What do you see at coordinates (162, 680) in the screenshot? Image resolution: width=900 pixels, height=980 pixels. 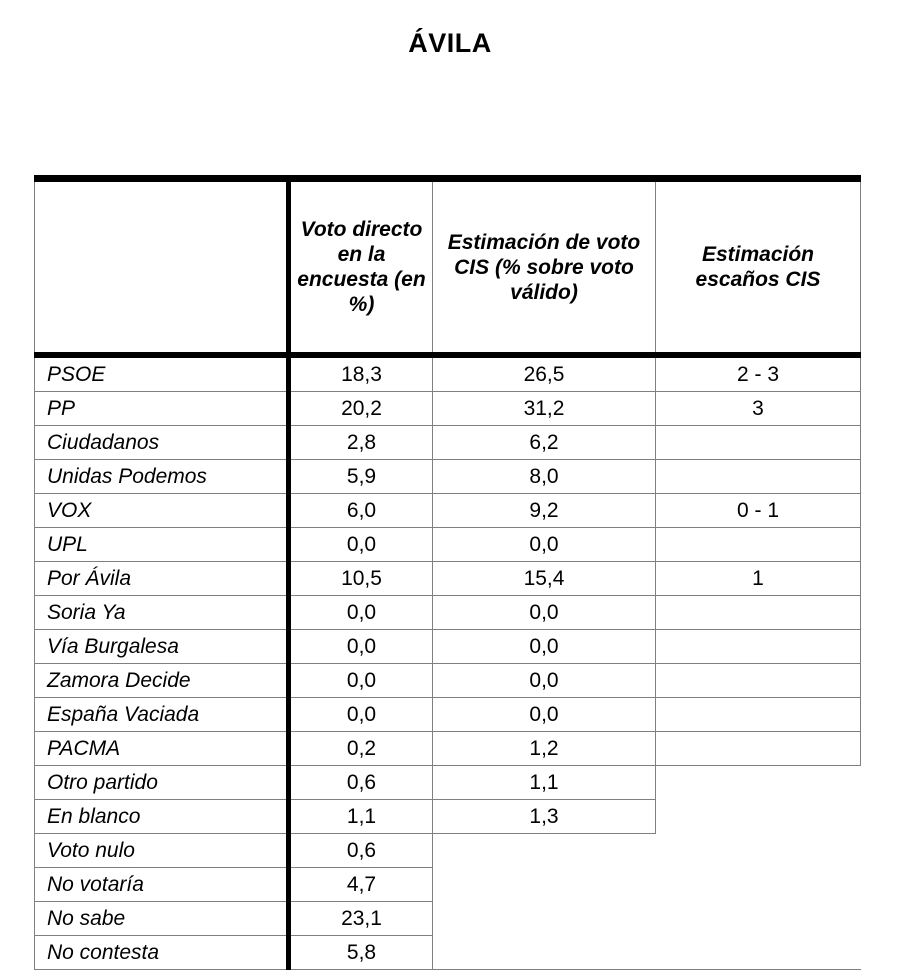 I see `table-cell-party: Zamora Decide` at bounding box center [162, 680].